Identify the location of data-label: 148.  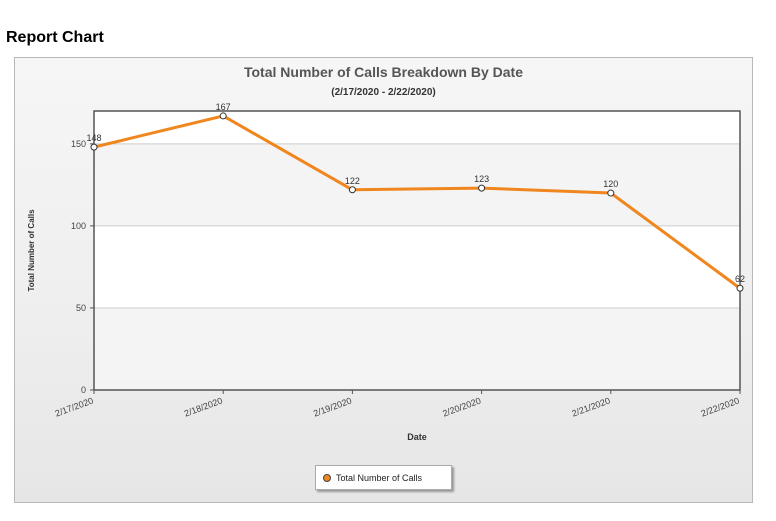
(93, 138).